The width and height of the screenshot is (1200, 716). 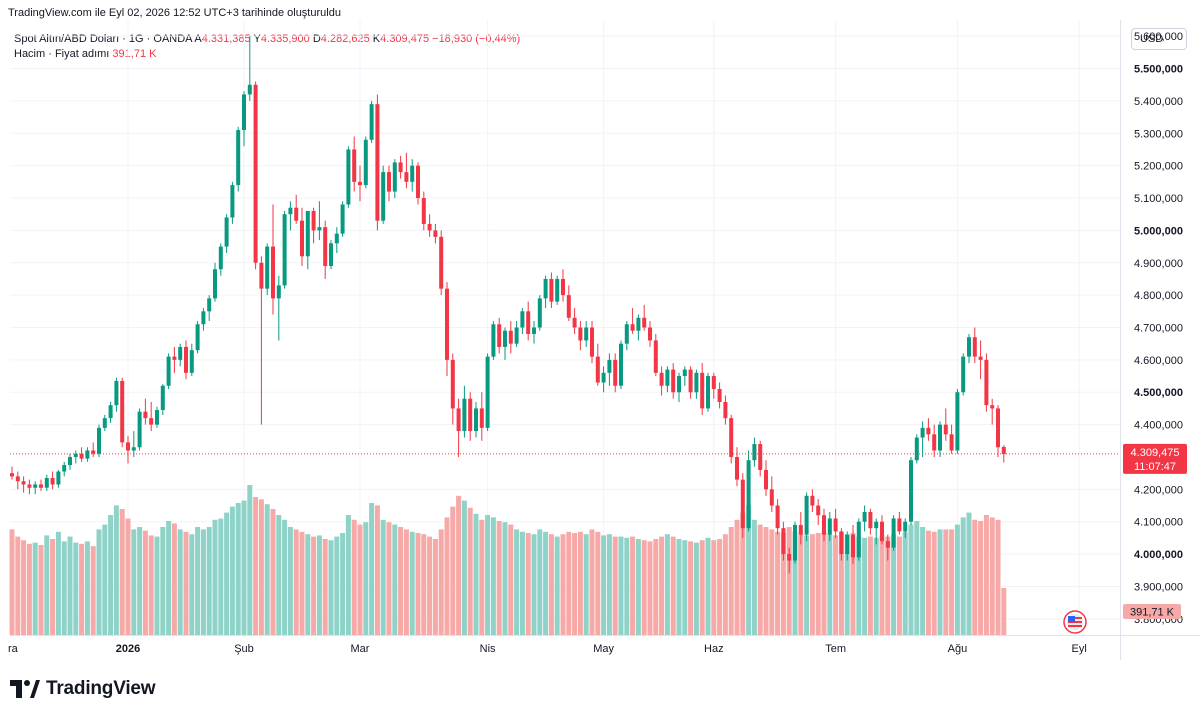 What do you see at coordinates (25, 689) in the screenshot?
I see `tradingview-logo-icon` at bounding box center [25, 689].